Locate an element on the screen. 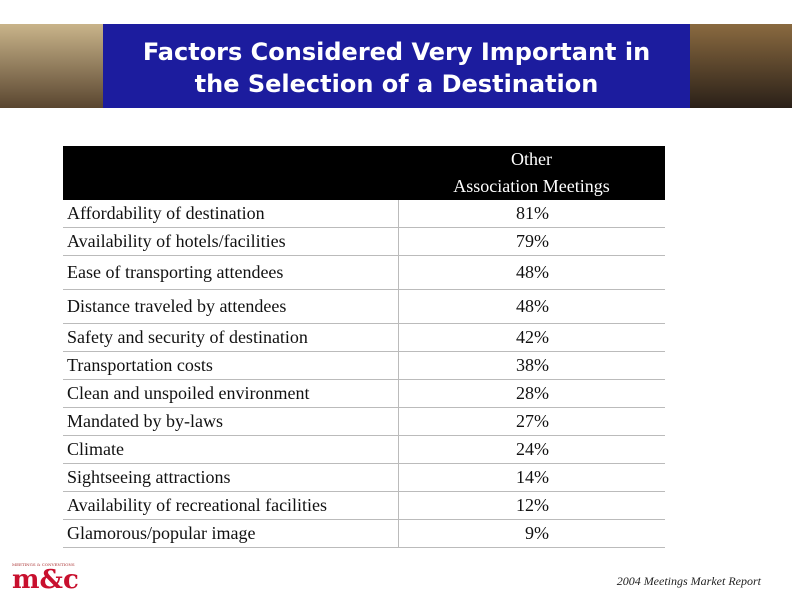  table-row: Availability of hotels/facilities 79% is located at coordinates (364, 241).